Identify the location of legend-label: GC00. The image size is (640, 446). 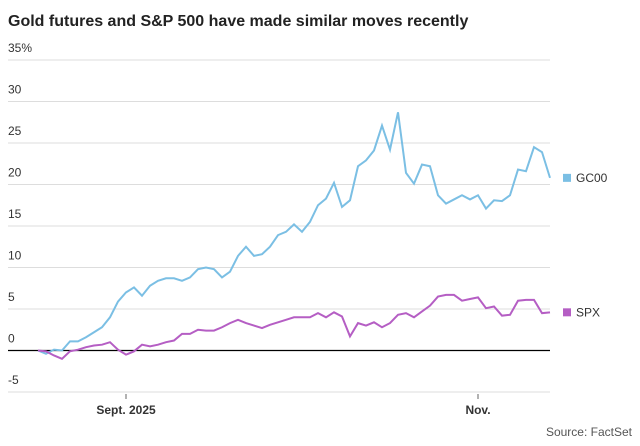
(592, 178).